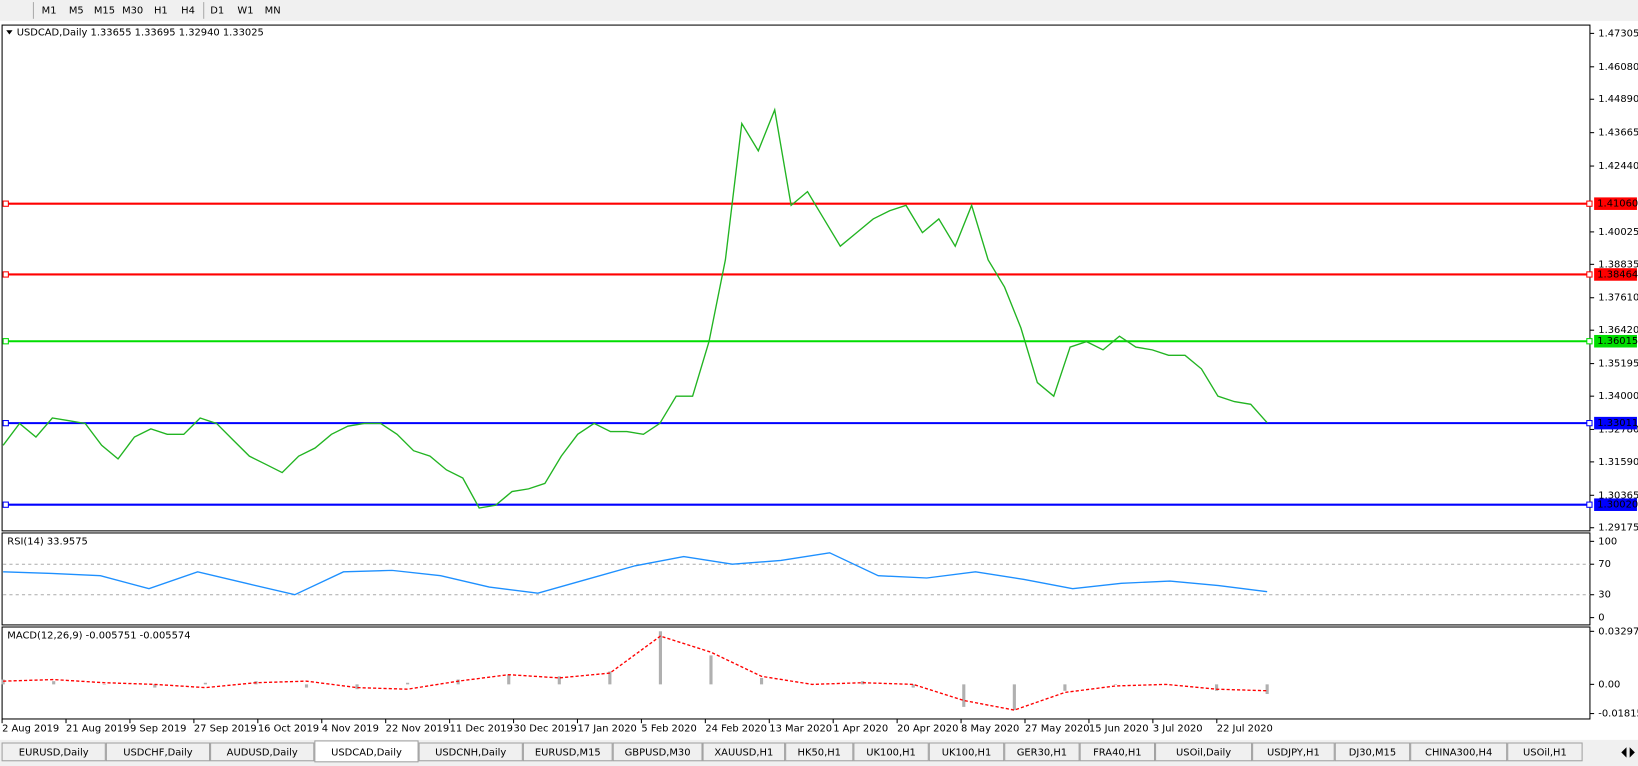  I want to click on tab-scroll-right, so click(1632, 752).